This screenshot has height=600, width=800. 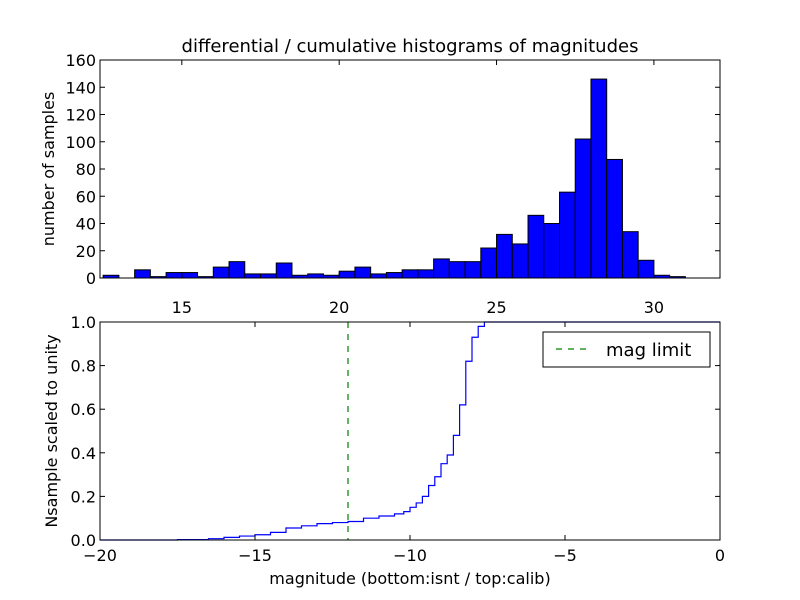 I want to click on histogram-x-tick-label: 30, so click(x=654, y=307).